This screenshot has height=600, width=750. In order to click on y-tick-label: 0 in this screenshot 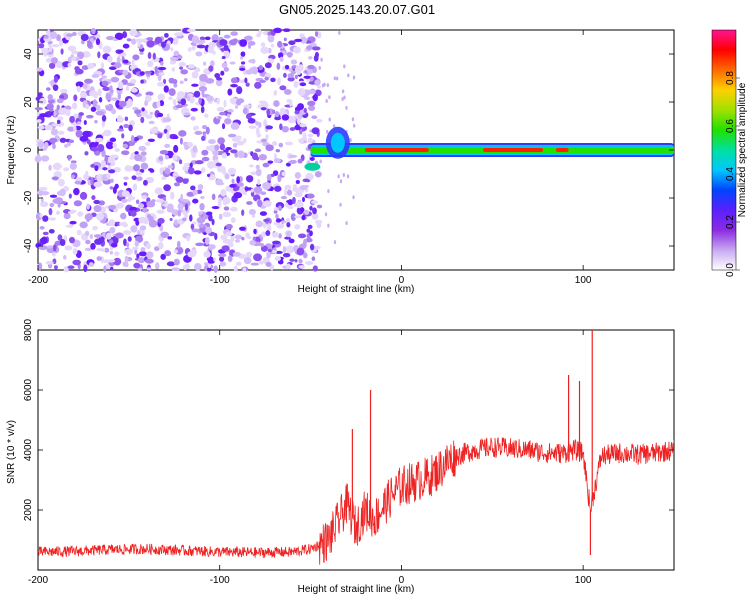, I will do `click(28, 150)`.